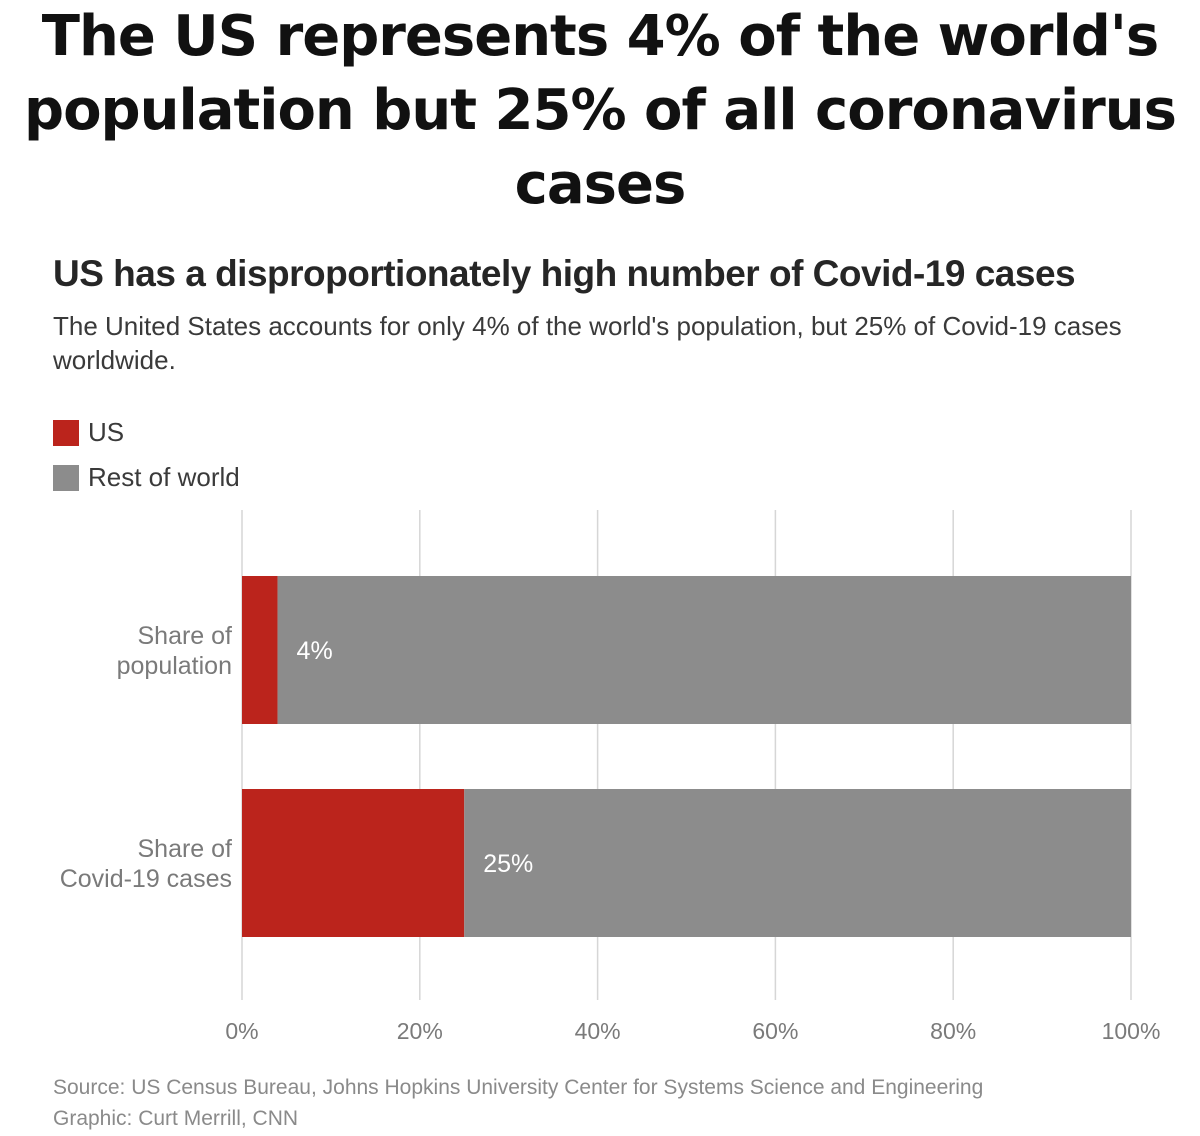 The height and width of the screenshot is (1136, 1200). Describe the element at coordinates (241, 1031) in the screenshot. I see `x-tick-label-0: 0%` at that location.